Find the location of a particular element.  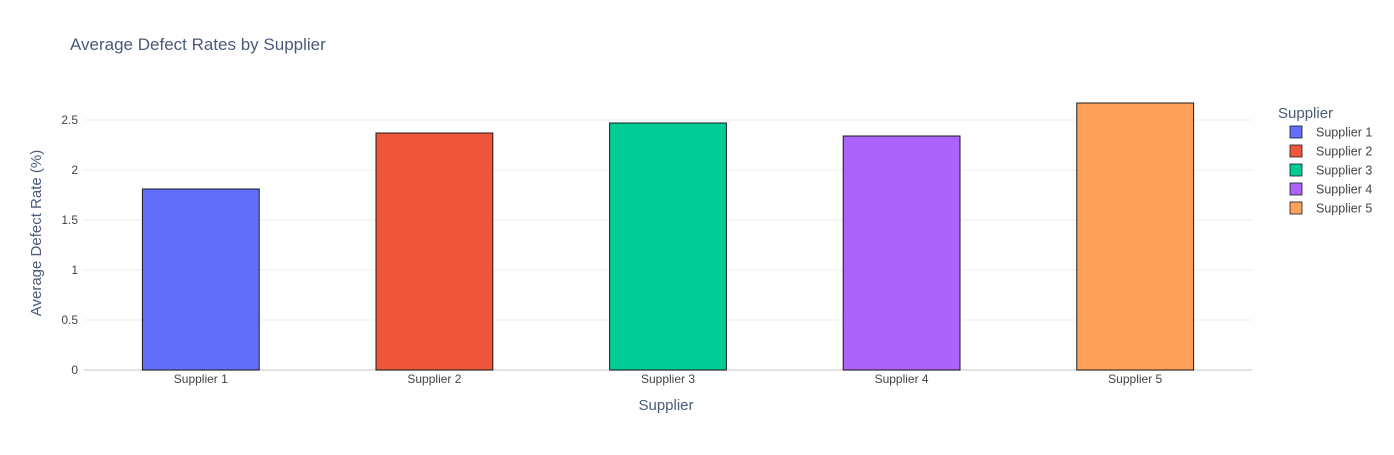

x-axis-title: Supplier is located at coordinates (665, 405).